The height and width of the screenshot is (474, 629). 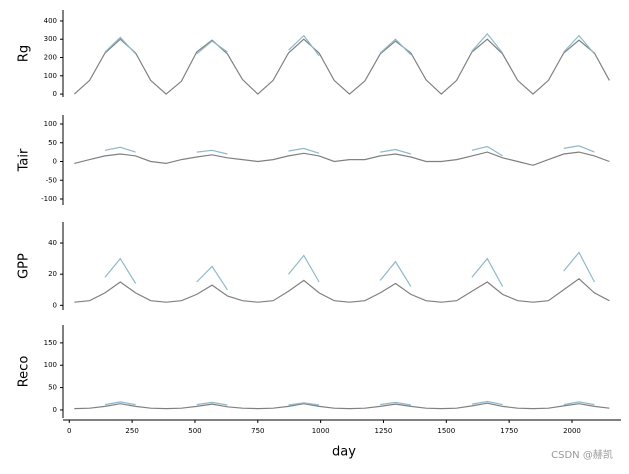 I want to click on y-axis-label: Tair, so click(x=24, y=160).